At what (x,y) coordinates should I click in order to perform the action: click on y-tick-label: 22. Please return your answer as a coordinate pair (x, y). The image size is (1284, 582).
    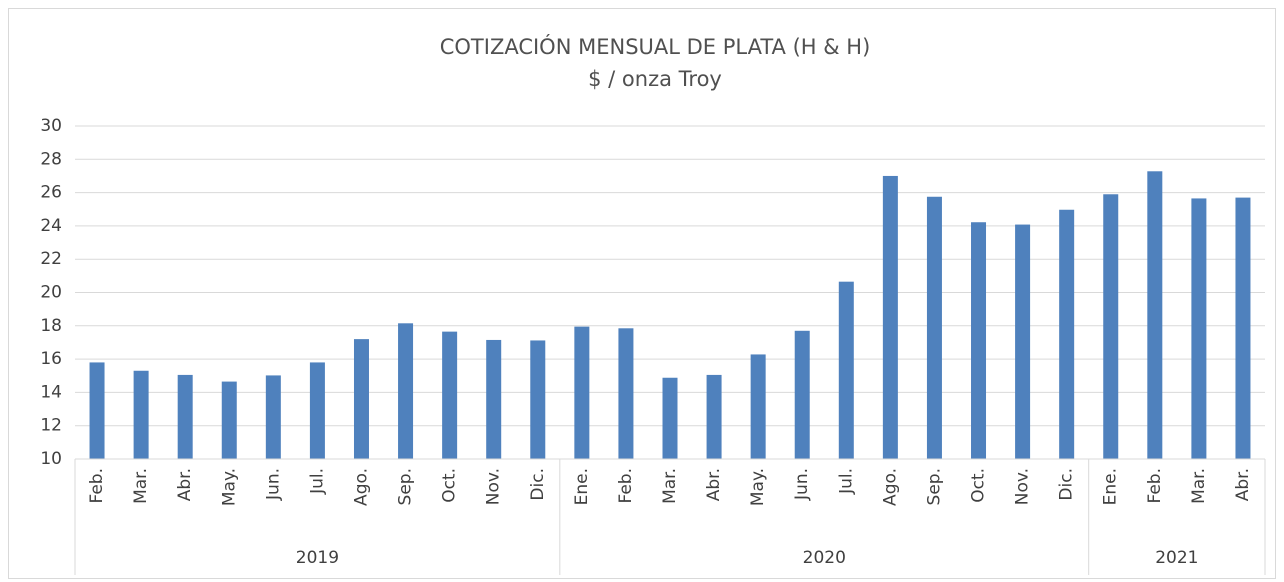
    Looking at the image, I should click on (51, 259).